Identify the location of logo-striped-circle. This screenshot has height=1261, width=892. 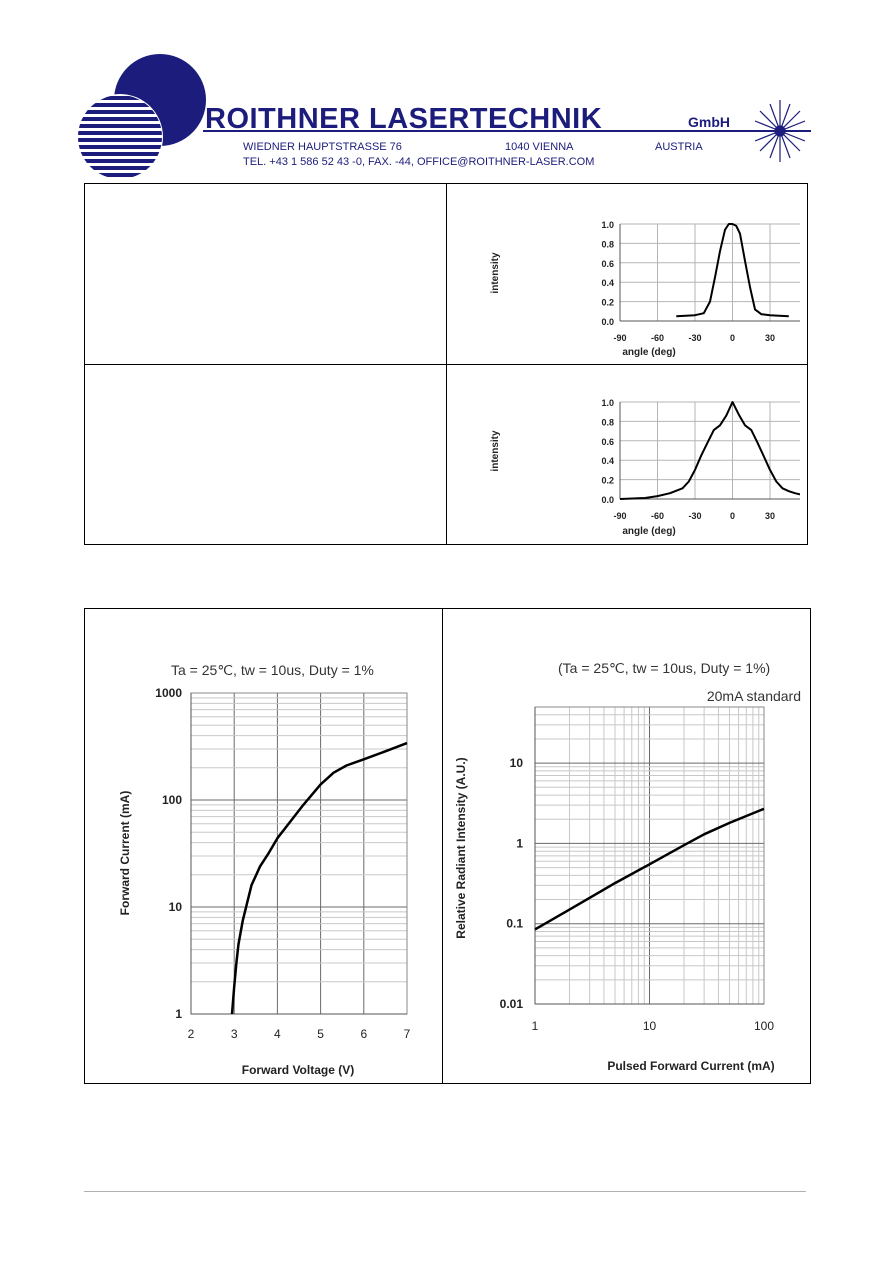
(120, 136).